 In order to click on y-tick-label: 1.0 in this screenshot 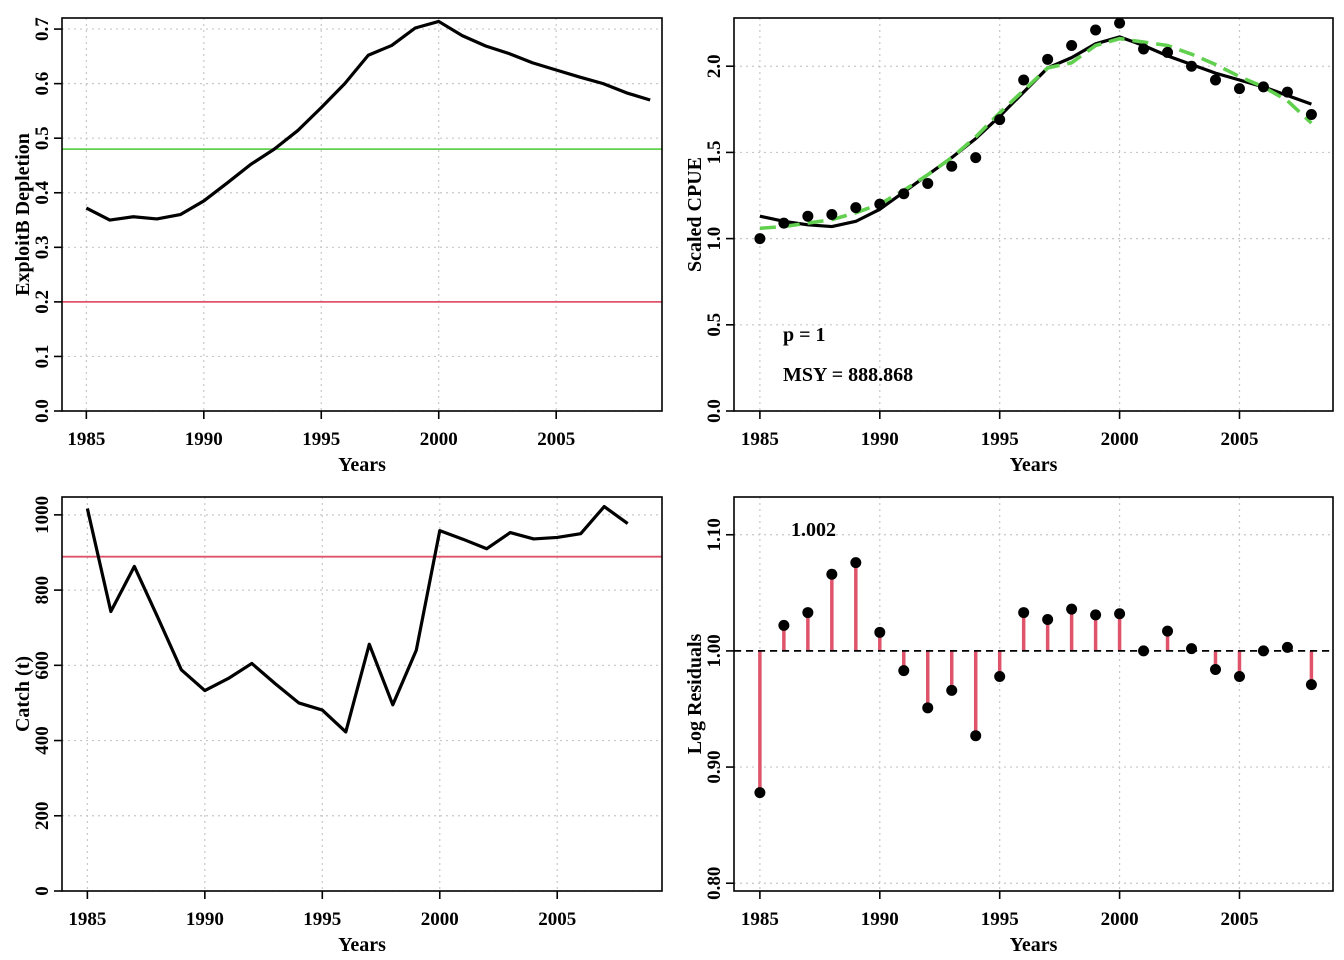, I will do `click(714, 239)`.